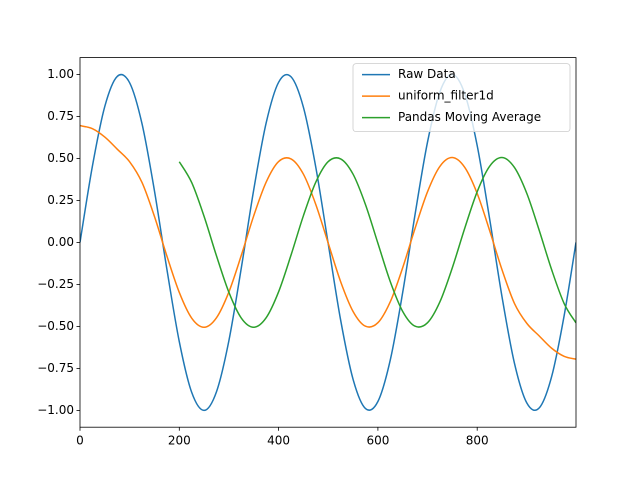 This screenshot has height=480, width=640. What do you see at coordinates (55, 284) in the screenshot?
I see `y-tick-label: −0.25` at bounding box center [55, 284].